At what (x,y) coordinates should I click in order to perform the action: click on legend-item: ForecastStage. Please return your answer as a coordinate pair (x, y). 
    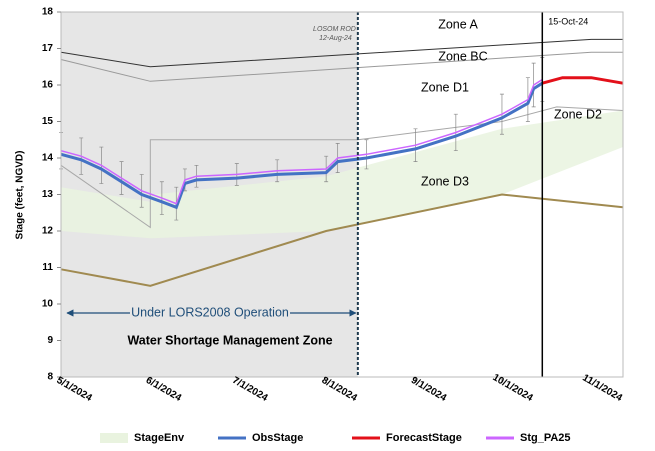
    Looking at the image, I should click on (407, 438).